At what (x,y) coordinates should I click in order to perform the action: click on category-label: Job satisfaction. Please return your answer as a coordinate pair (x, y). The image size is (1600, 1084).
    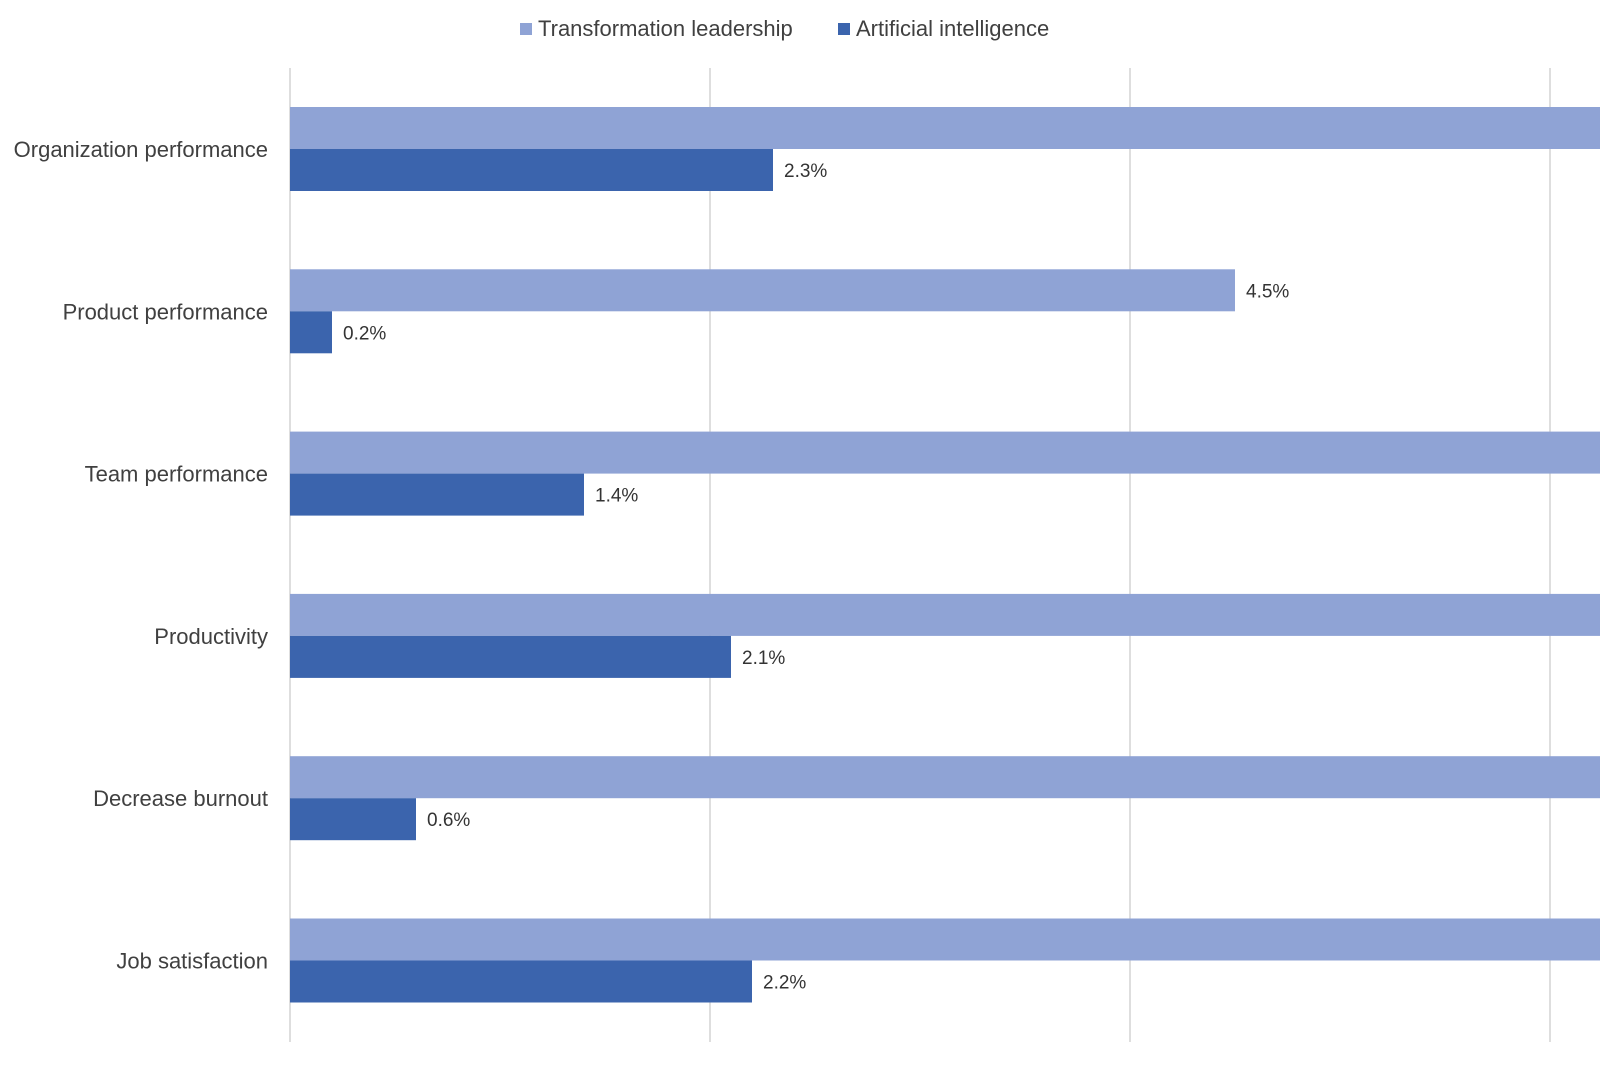
    Looking at the image, I should click on (192, 961).